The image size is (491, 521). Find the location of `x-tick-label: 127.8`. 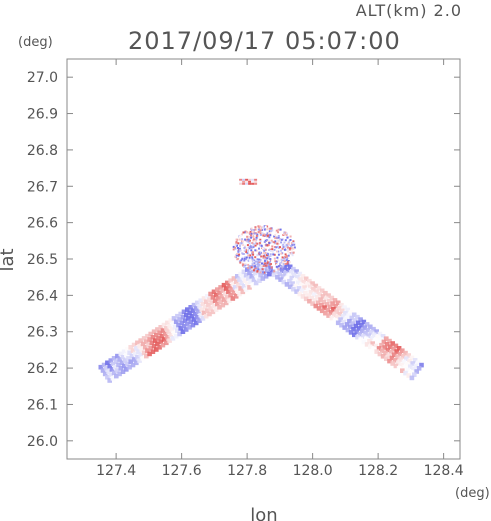

x-tick-label: 127.8 is located at coordinates (247, 471).